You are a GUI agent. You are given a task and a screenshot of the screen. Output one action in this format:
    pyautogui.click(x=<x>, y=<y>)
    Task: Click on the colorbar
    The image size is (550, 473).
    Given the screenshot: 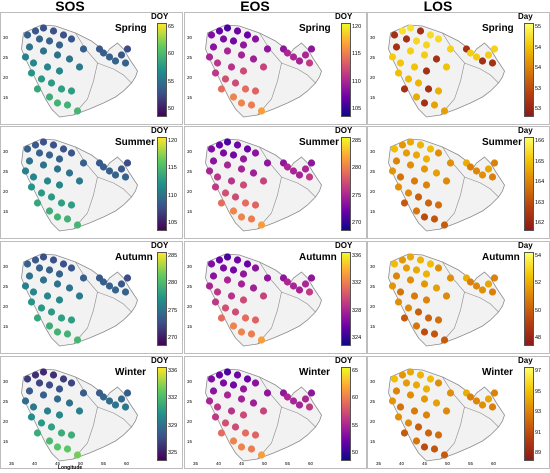 What is the action you would take?
    pyautogui.click(x=162, y=414)
    